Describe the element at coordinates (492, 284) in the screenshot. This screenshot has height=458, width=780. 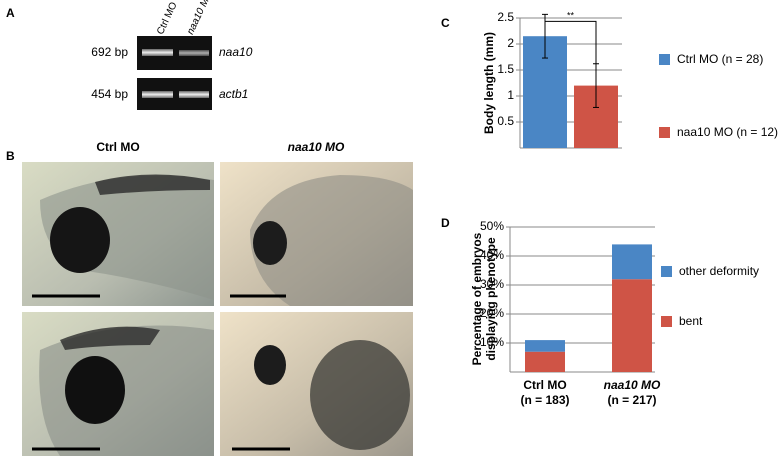
I see `y-tick-label: 30%` at that location.